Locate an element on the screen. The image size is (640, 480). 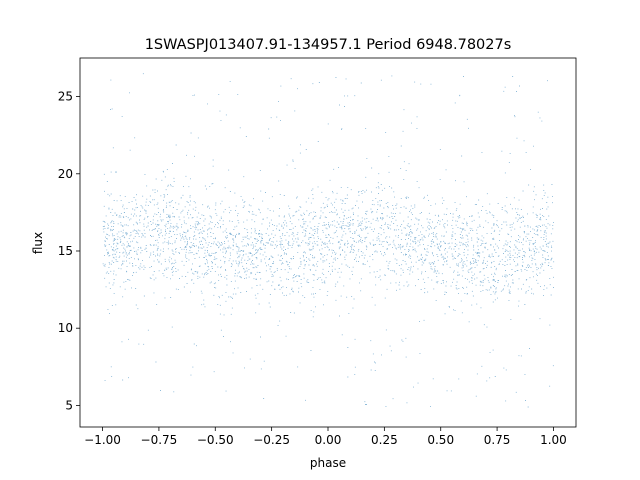
y-tick-label: 25 is located at coordinates (65, 97).